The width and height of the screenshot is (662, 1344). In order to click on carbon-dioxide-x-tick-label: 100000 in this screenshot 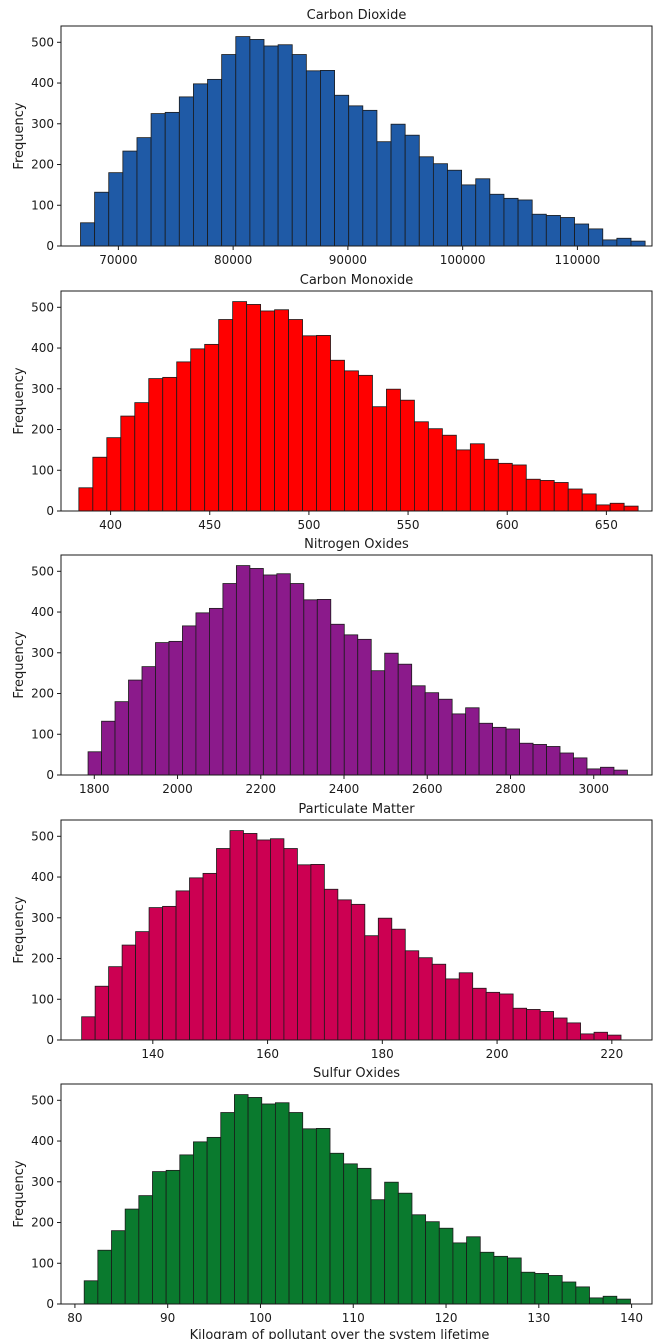, I will do `click(463, 260)`.